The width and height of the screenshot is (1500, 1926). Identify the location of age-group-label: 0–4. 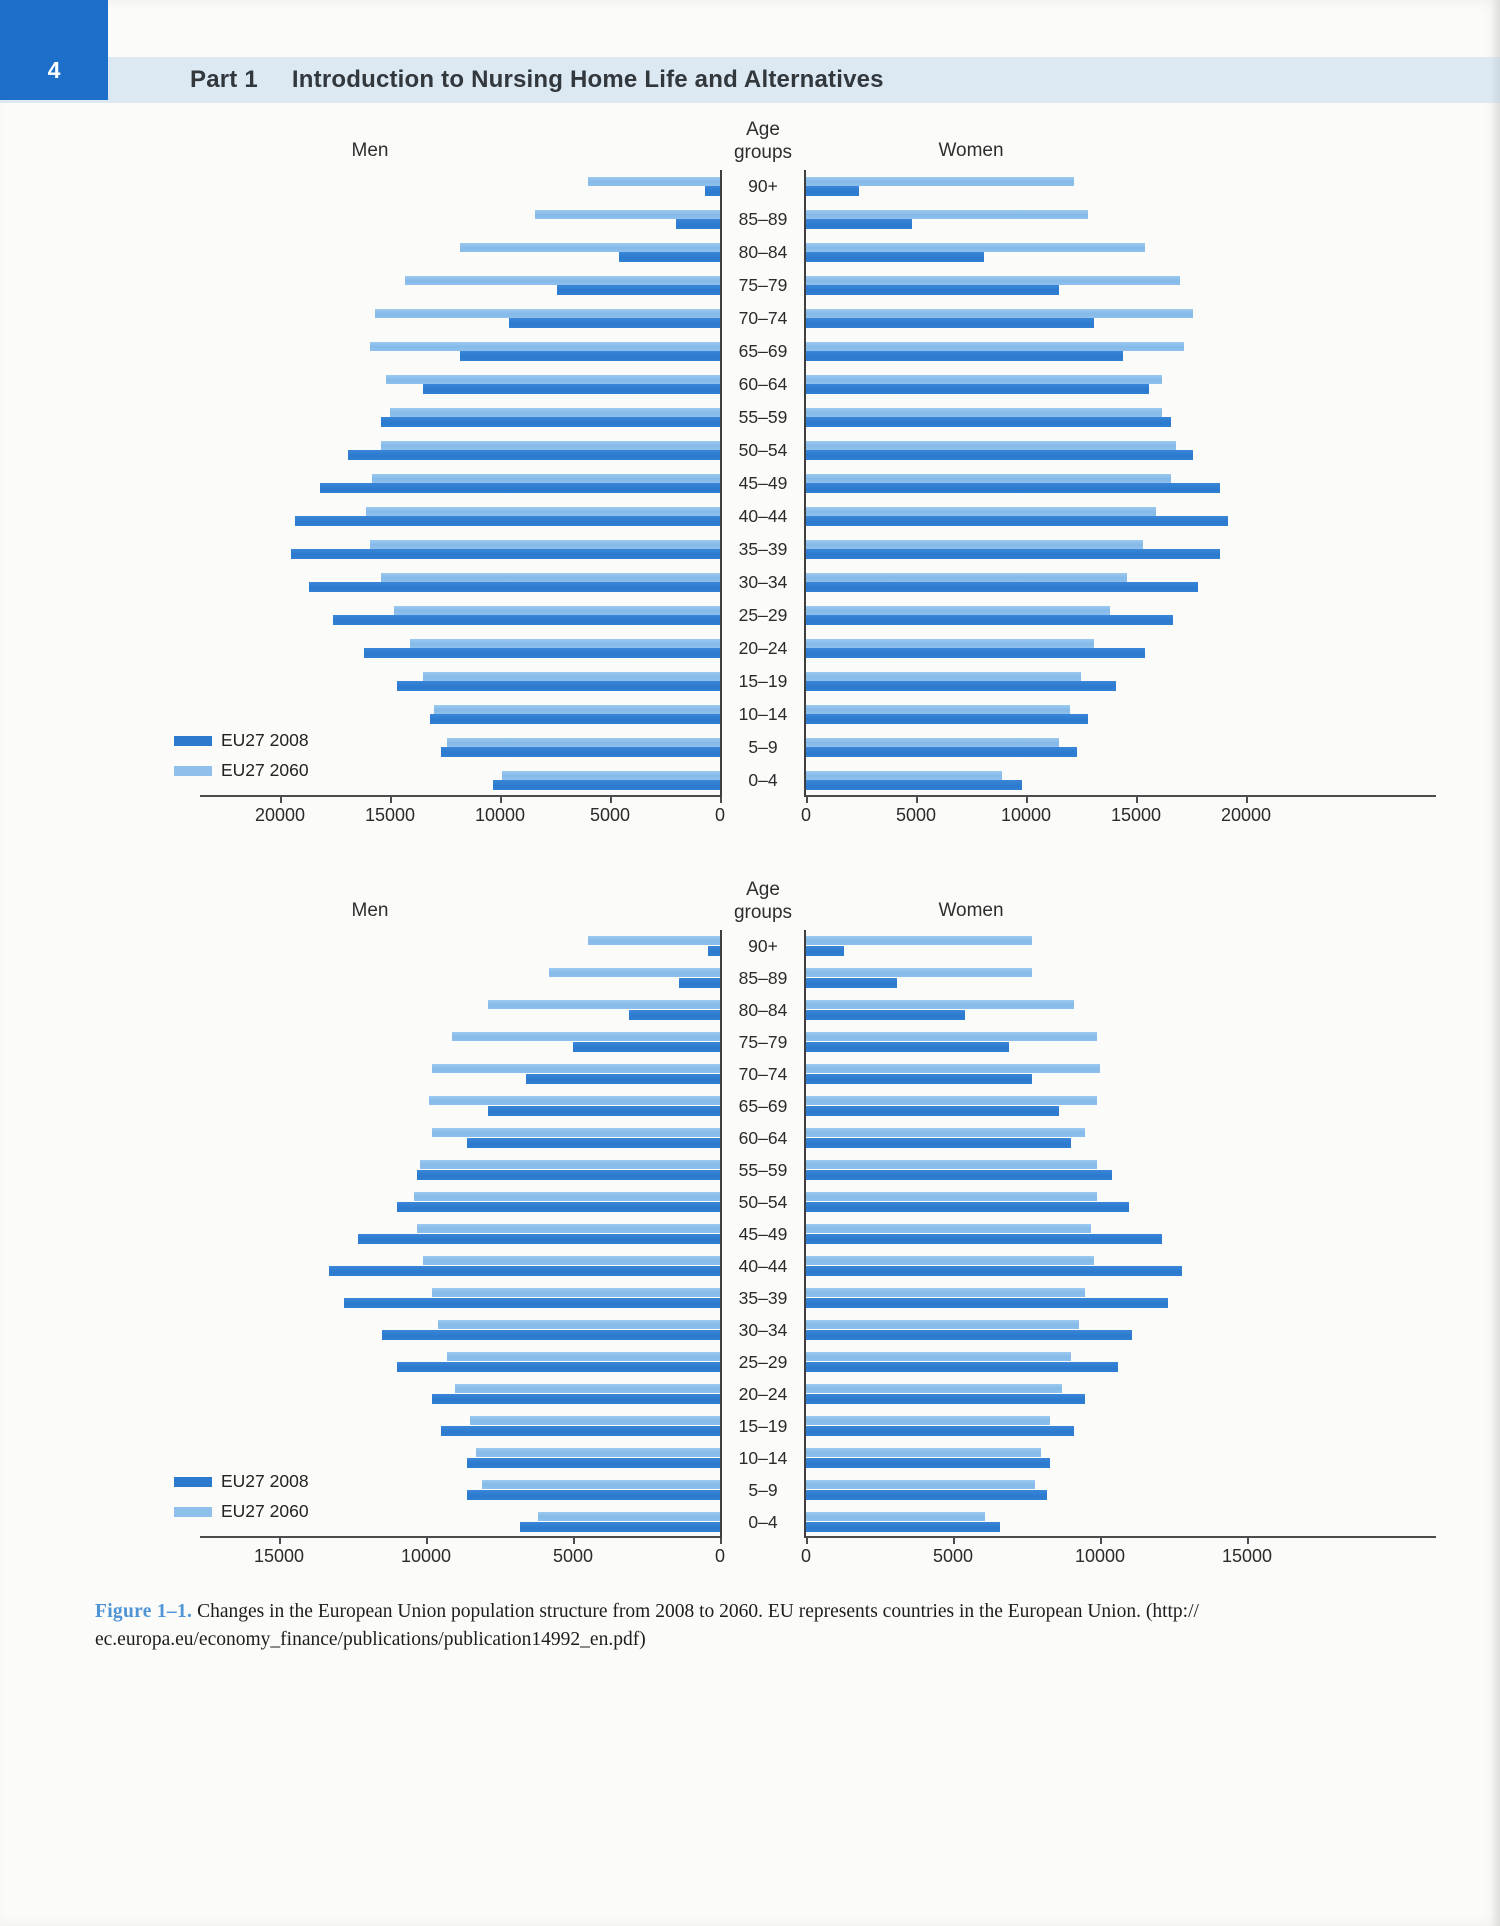
(763, 1521).